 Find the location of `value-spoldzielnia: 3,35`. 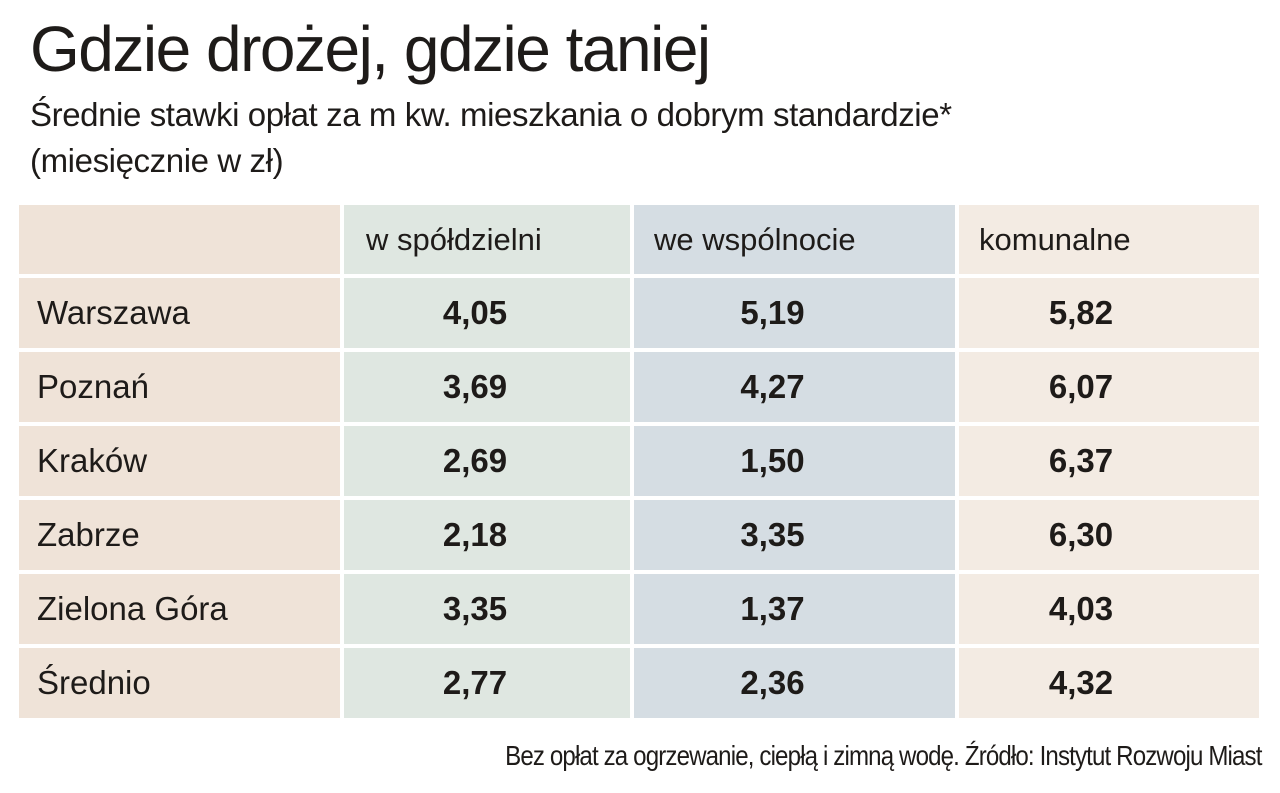

value-spoldzielnia: 3,35 is located at coordinates (487, 609).